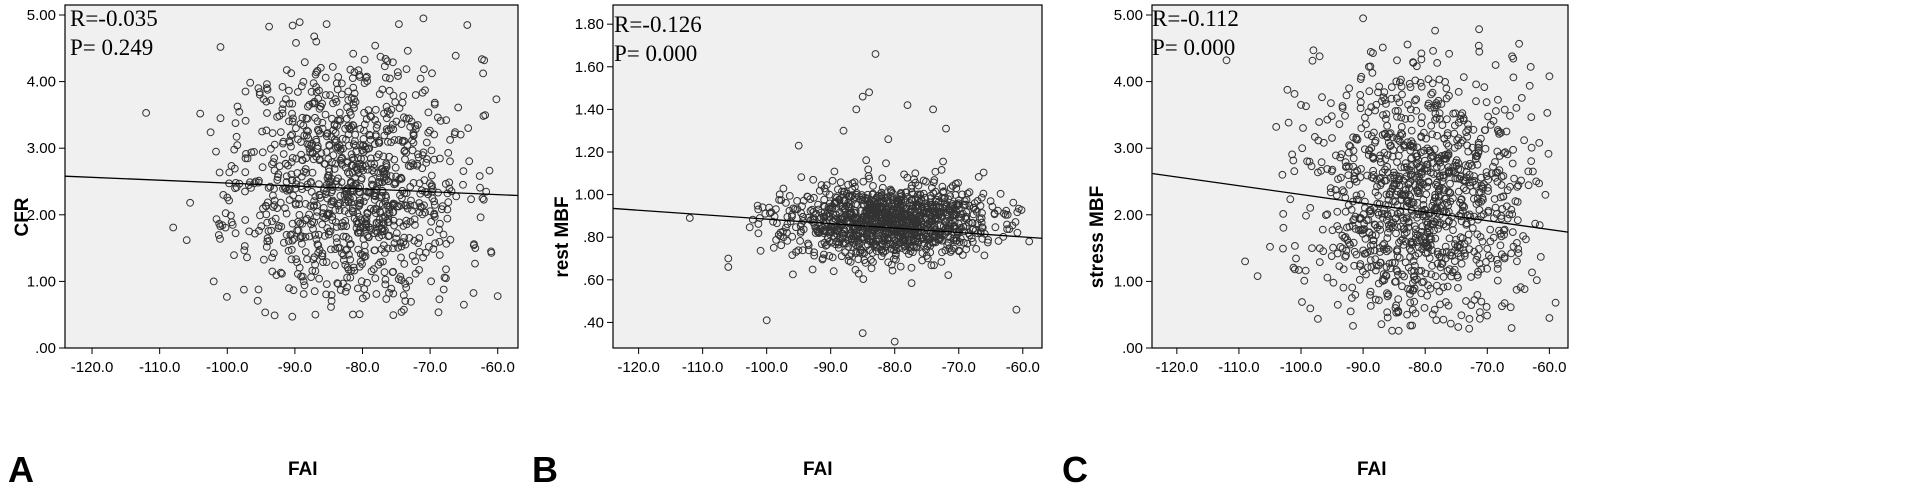 The image size is (1925, 497). Describe the element at coordinates (41, 15) in the screenshot. I see `y-tick-label: 5.00` at that location.